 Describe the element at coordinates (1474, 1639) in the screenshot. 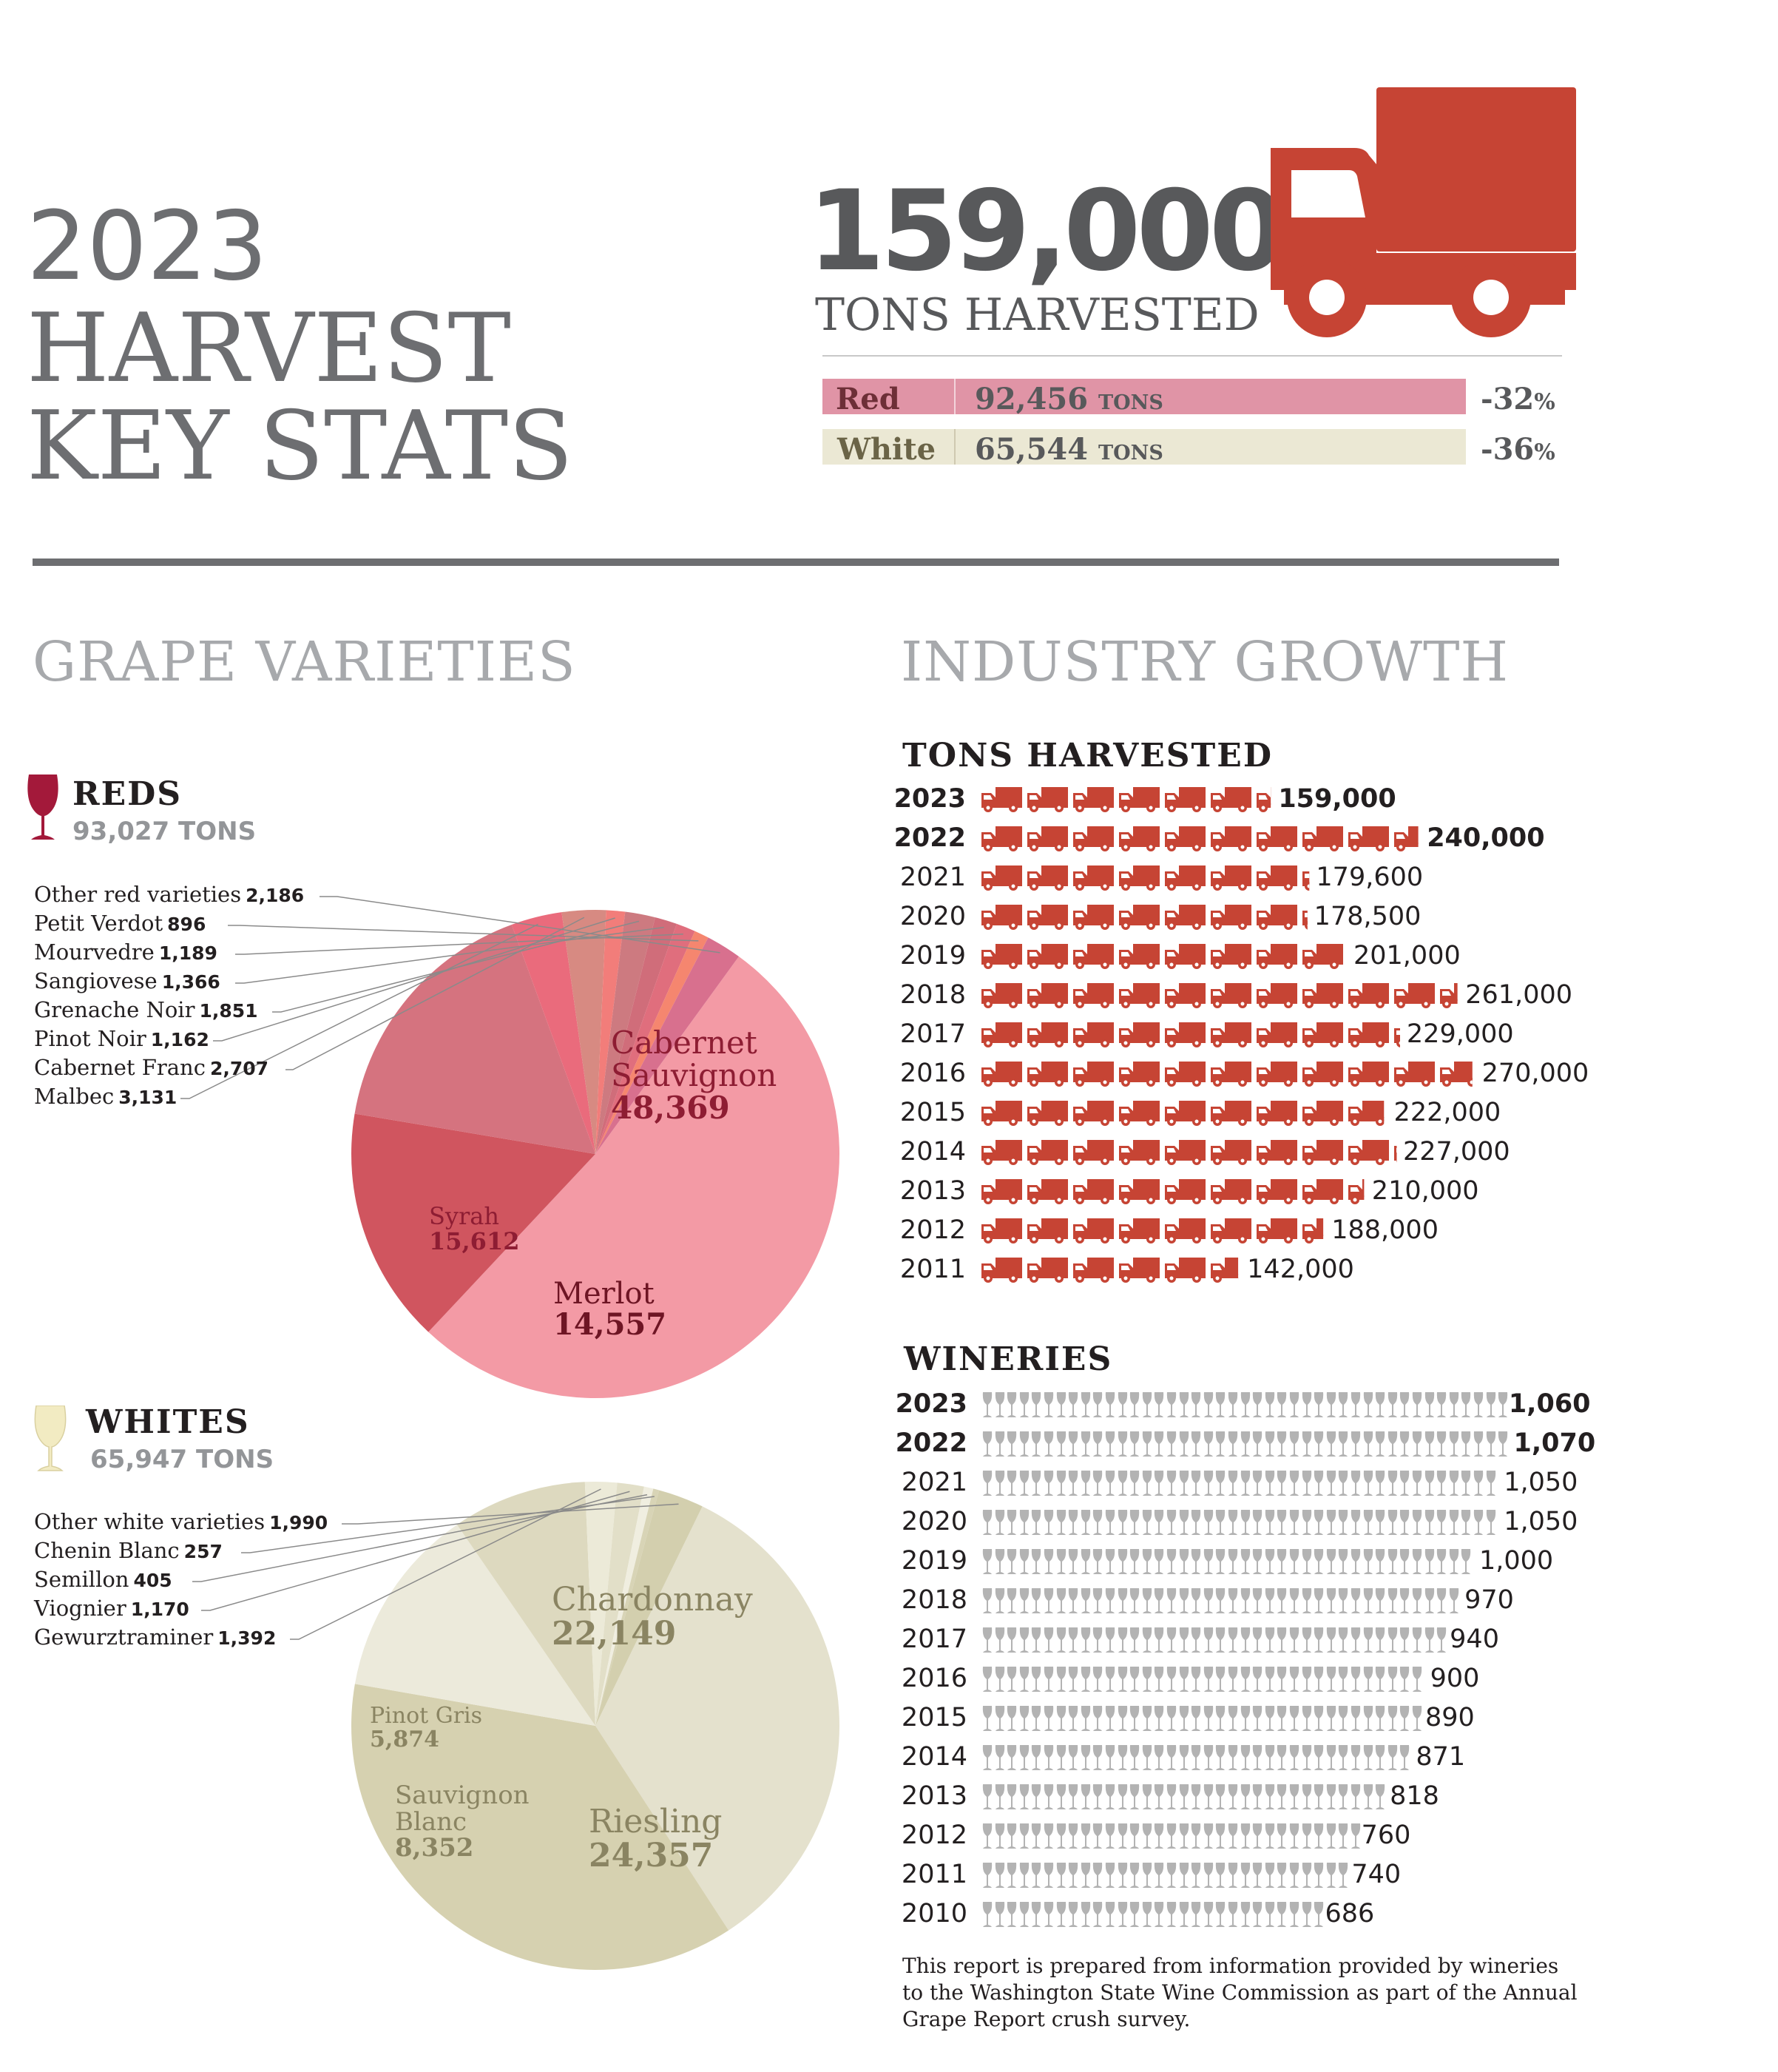

I see `value-label: 940` at that location.